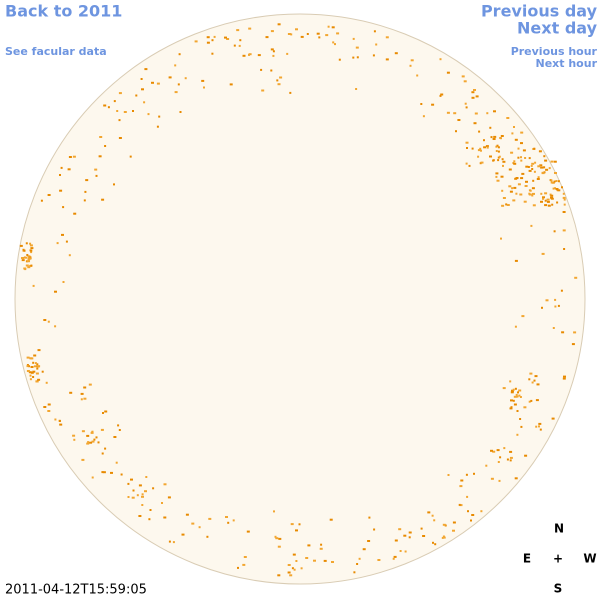 This screenshot has width=600, height=600. What do you see at coordinates (557, 28) in the screenshot?
I see `next-day-link: Next day` at bounding box center [557, 28].